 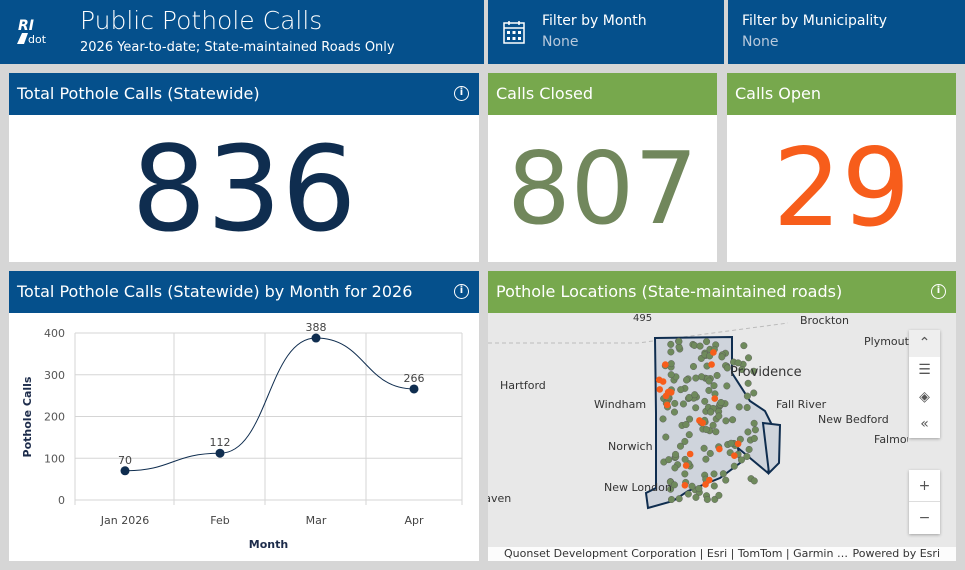 What do you see at coordinates (638, 333) in the screenshot?
I see `state-border` at bounding box center [638, 333].